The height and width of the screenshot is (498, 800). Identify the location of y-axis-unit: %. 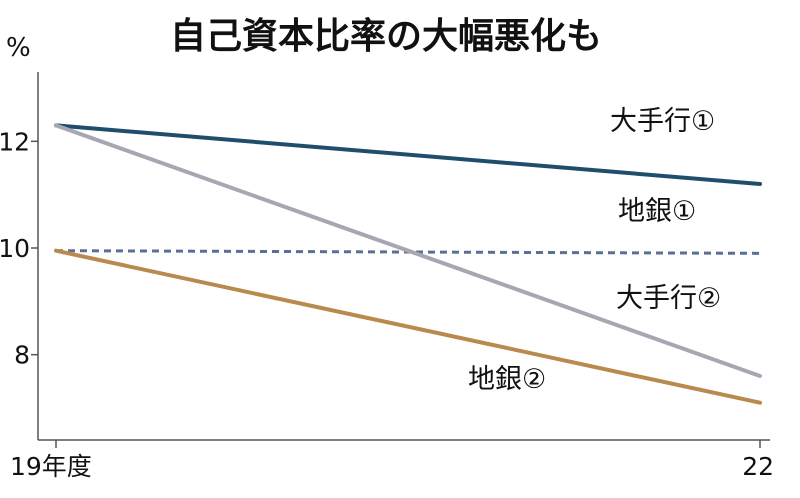
(18, 48).